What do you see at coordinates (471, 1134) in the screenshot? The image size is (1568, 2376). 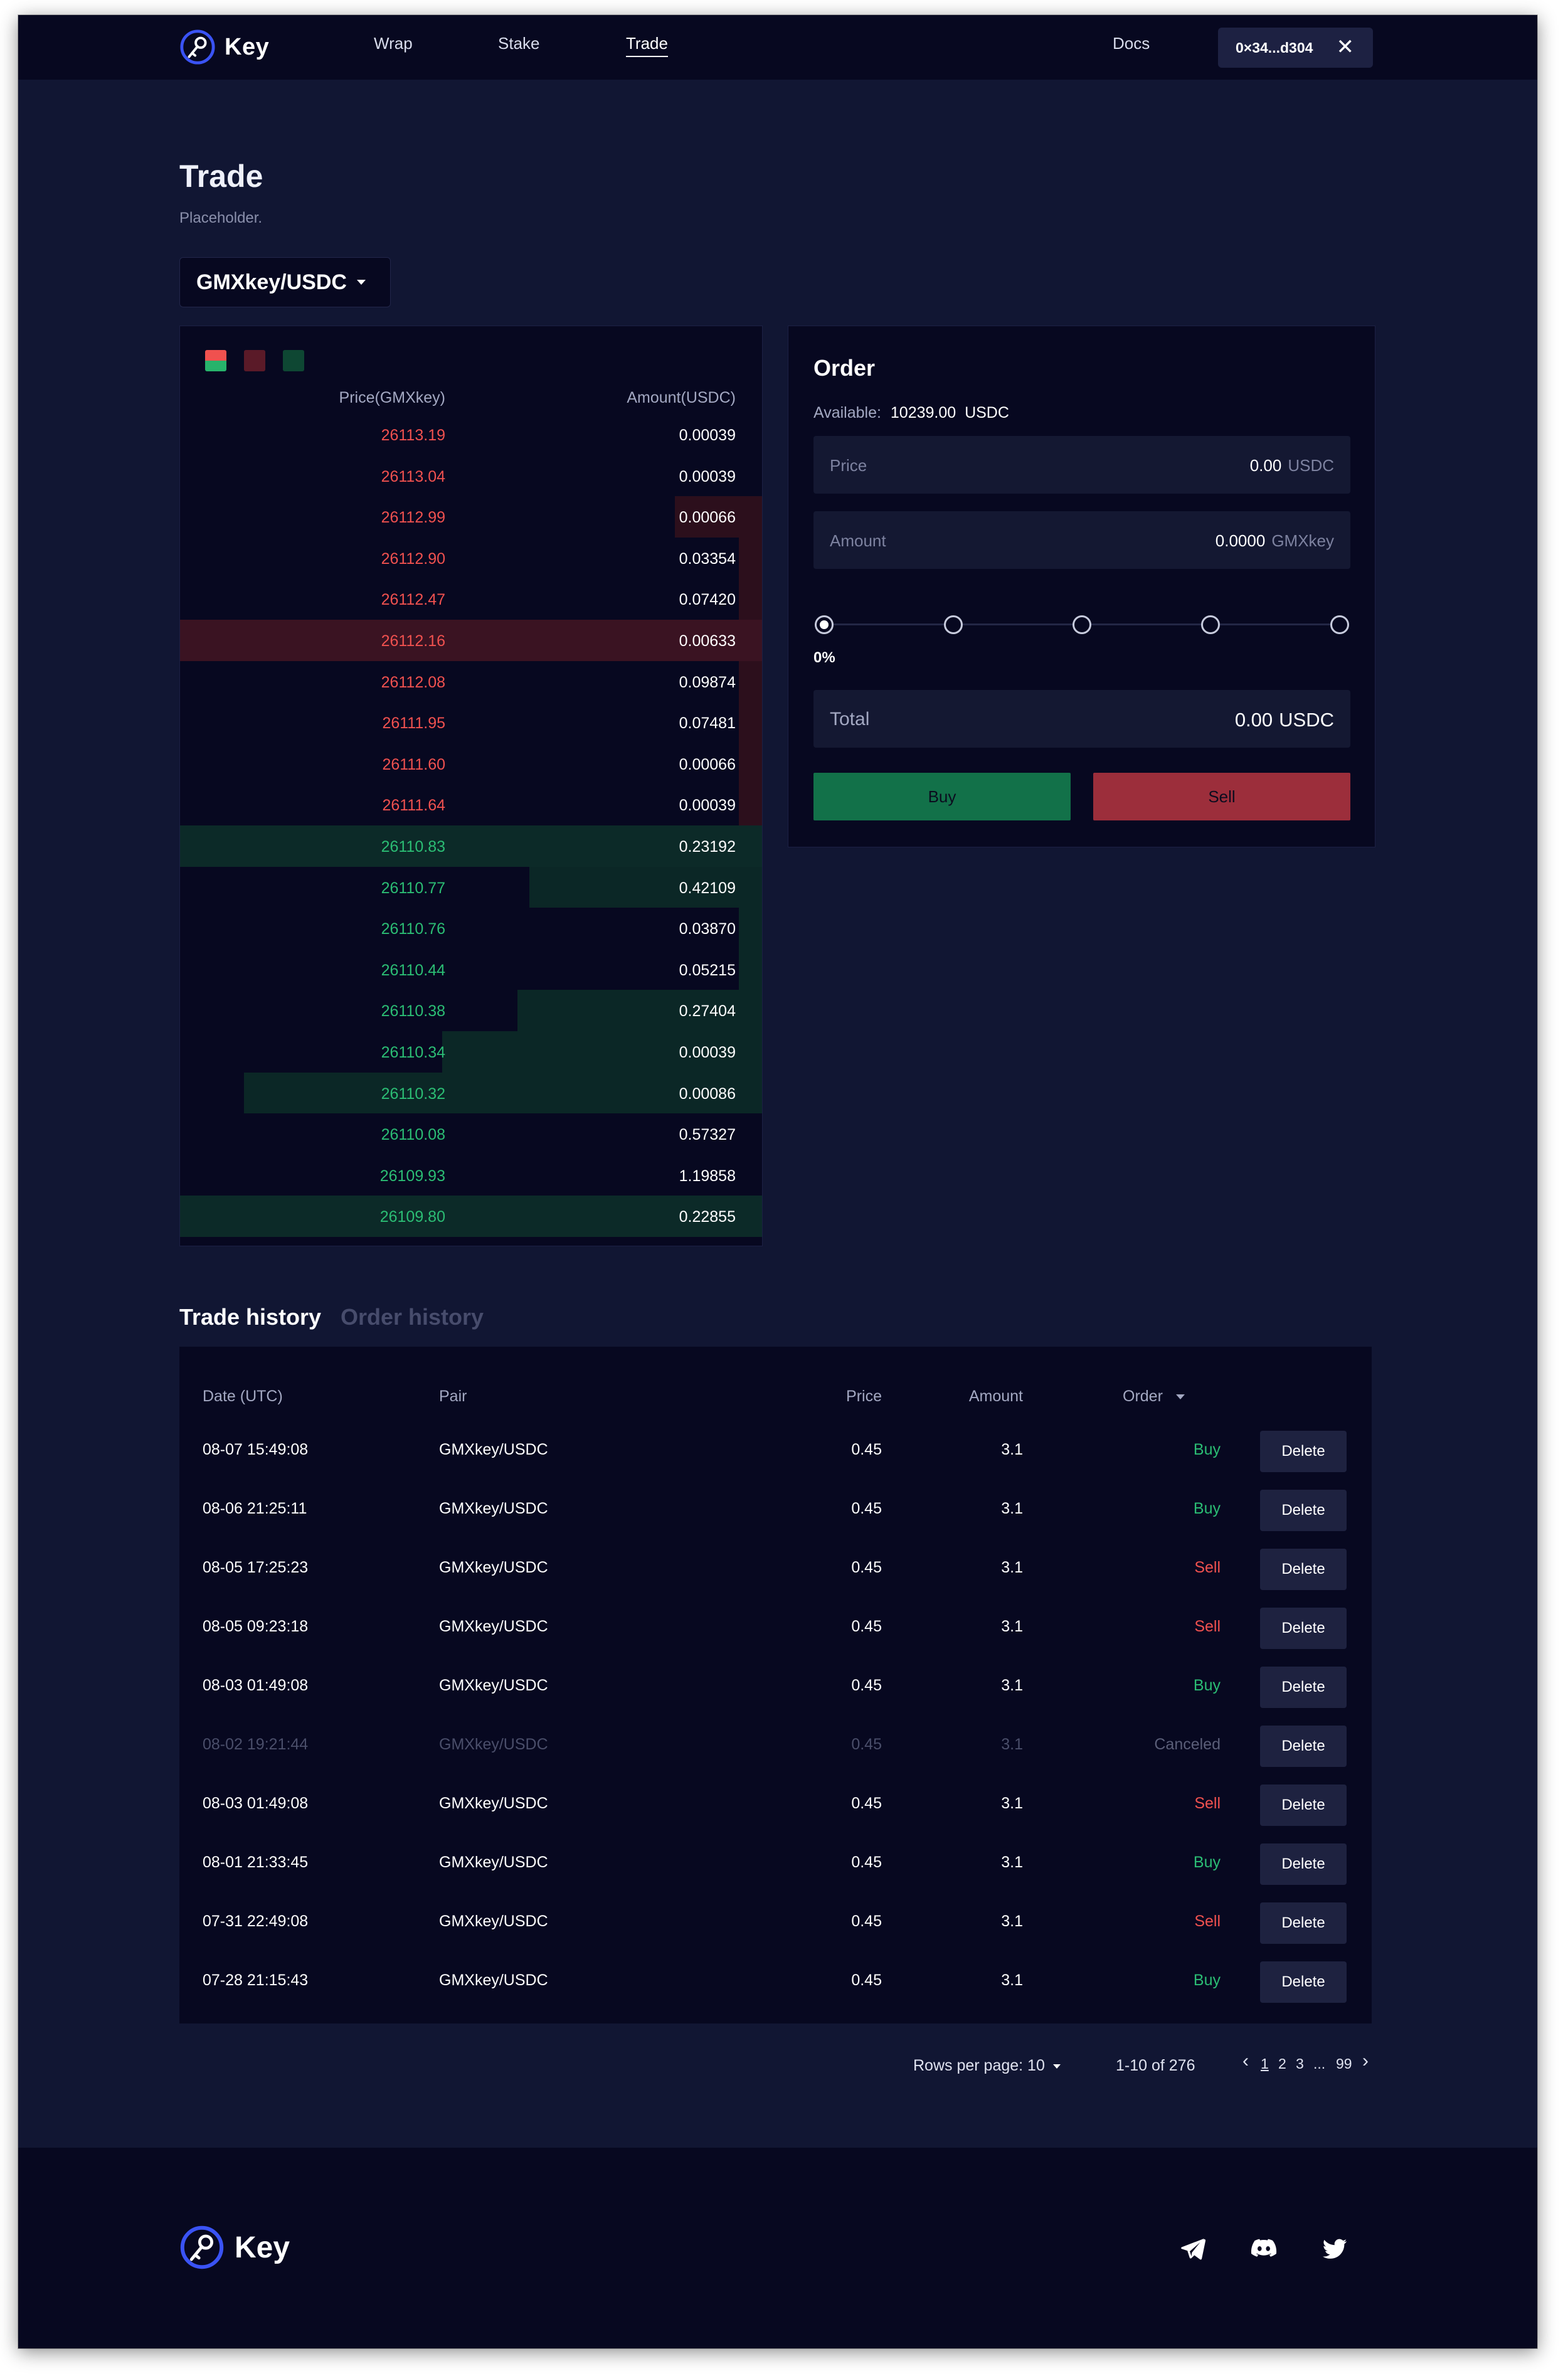 I see `bid-row: 26110.08 0.57327` at bounding box center [471, 1134].